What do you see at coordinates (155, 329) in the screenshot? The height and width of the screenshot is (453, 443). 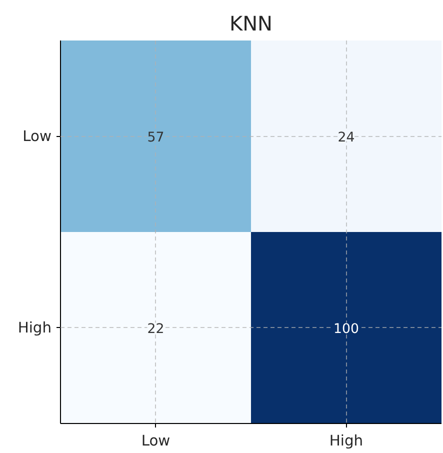 I see `data-label: 22` at bounding box center [155, 329].